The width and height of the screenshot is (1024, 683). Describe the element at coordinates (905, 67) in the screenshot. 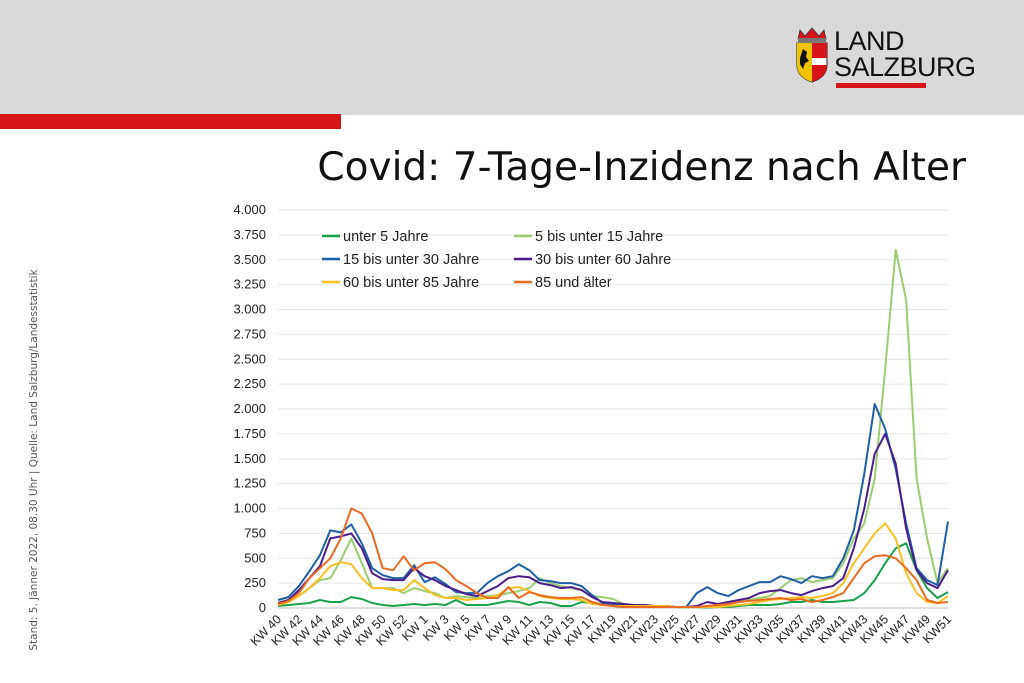

I see `logo-line-salzburg: SALZBURG` at that location.